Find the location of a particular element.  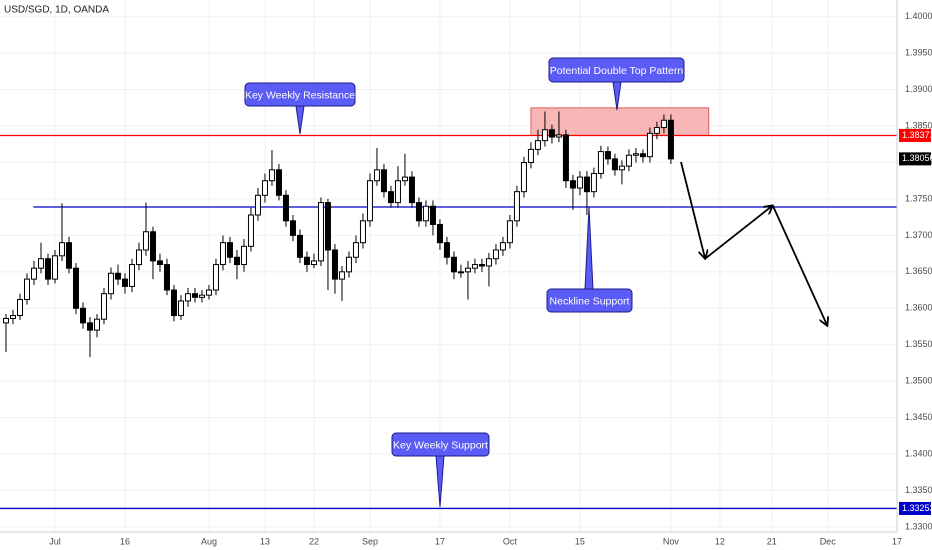

current-price-label: 1.38050 is located at coordinates (917, 158).